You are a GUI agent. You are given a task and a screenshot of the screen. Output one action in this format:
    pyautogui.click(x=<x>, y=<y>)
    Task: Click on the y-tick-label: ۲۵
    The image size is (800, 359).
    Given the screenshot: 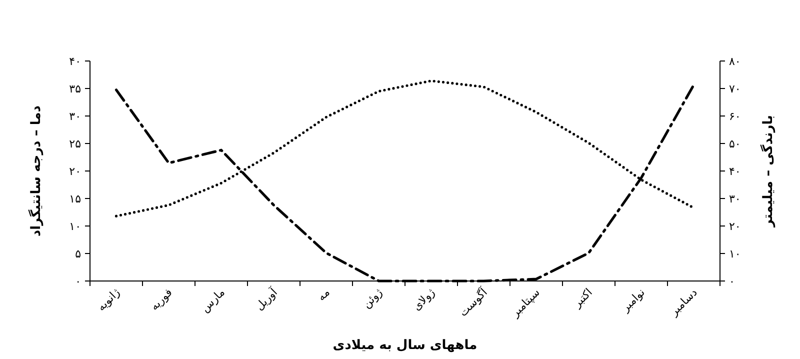 What is the action you would take?
    pyautogui.click(x=75, y=144)
    